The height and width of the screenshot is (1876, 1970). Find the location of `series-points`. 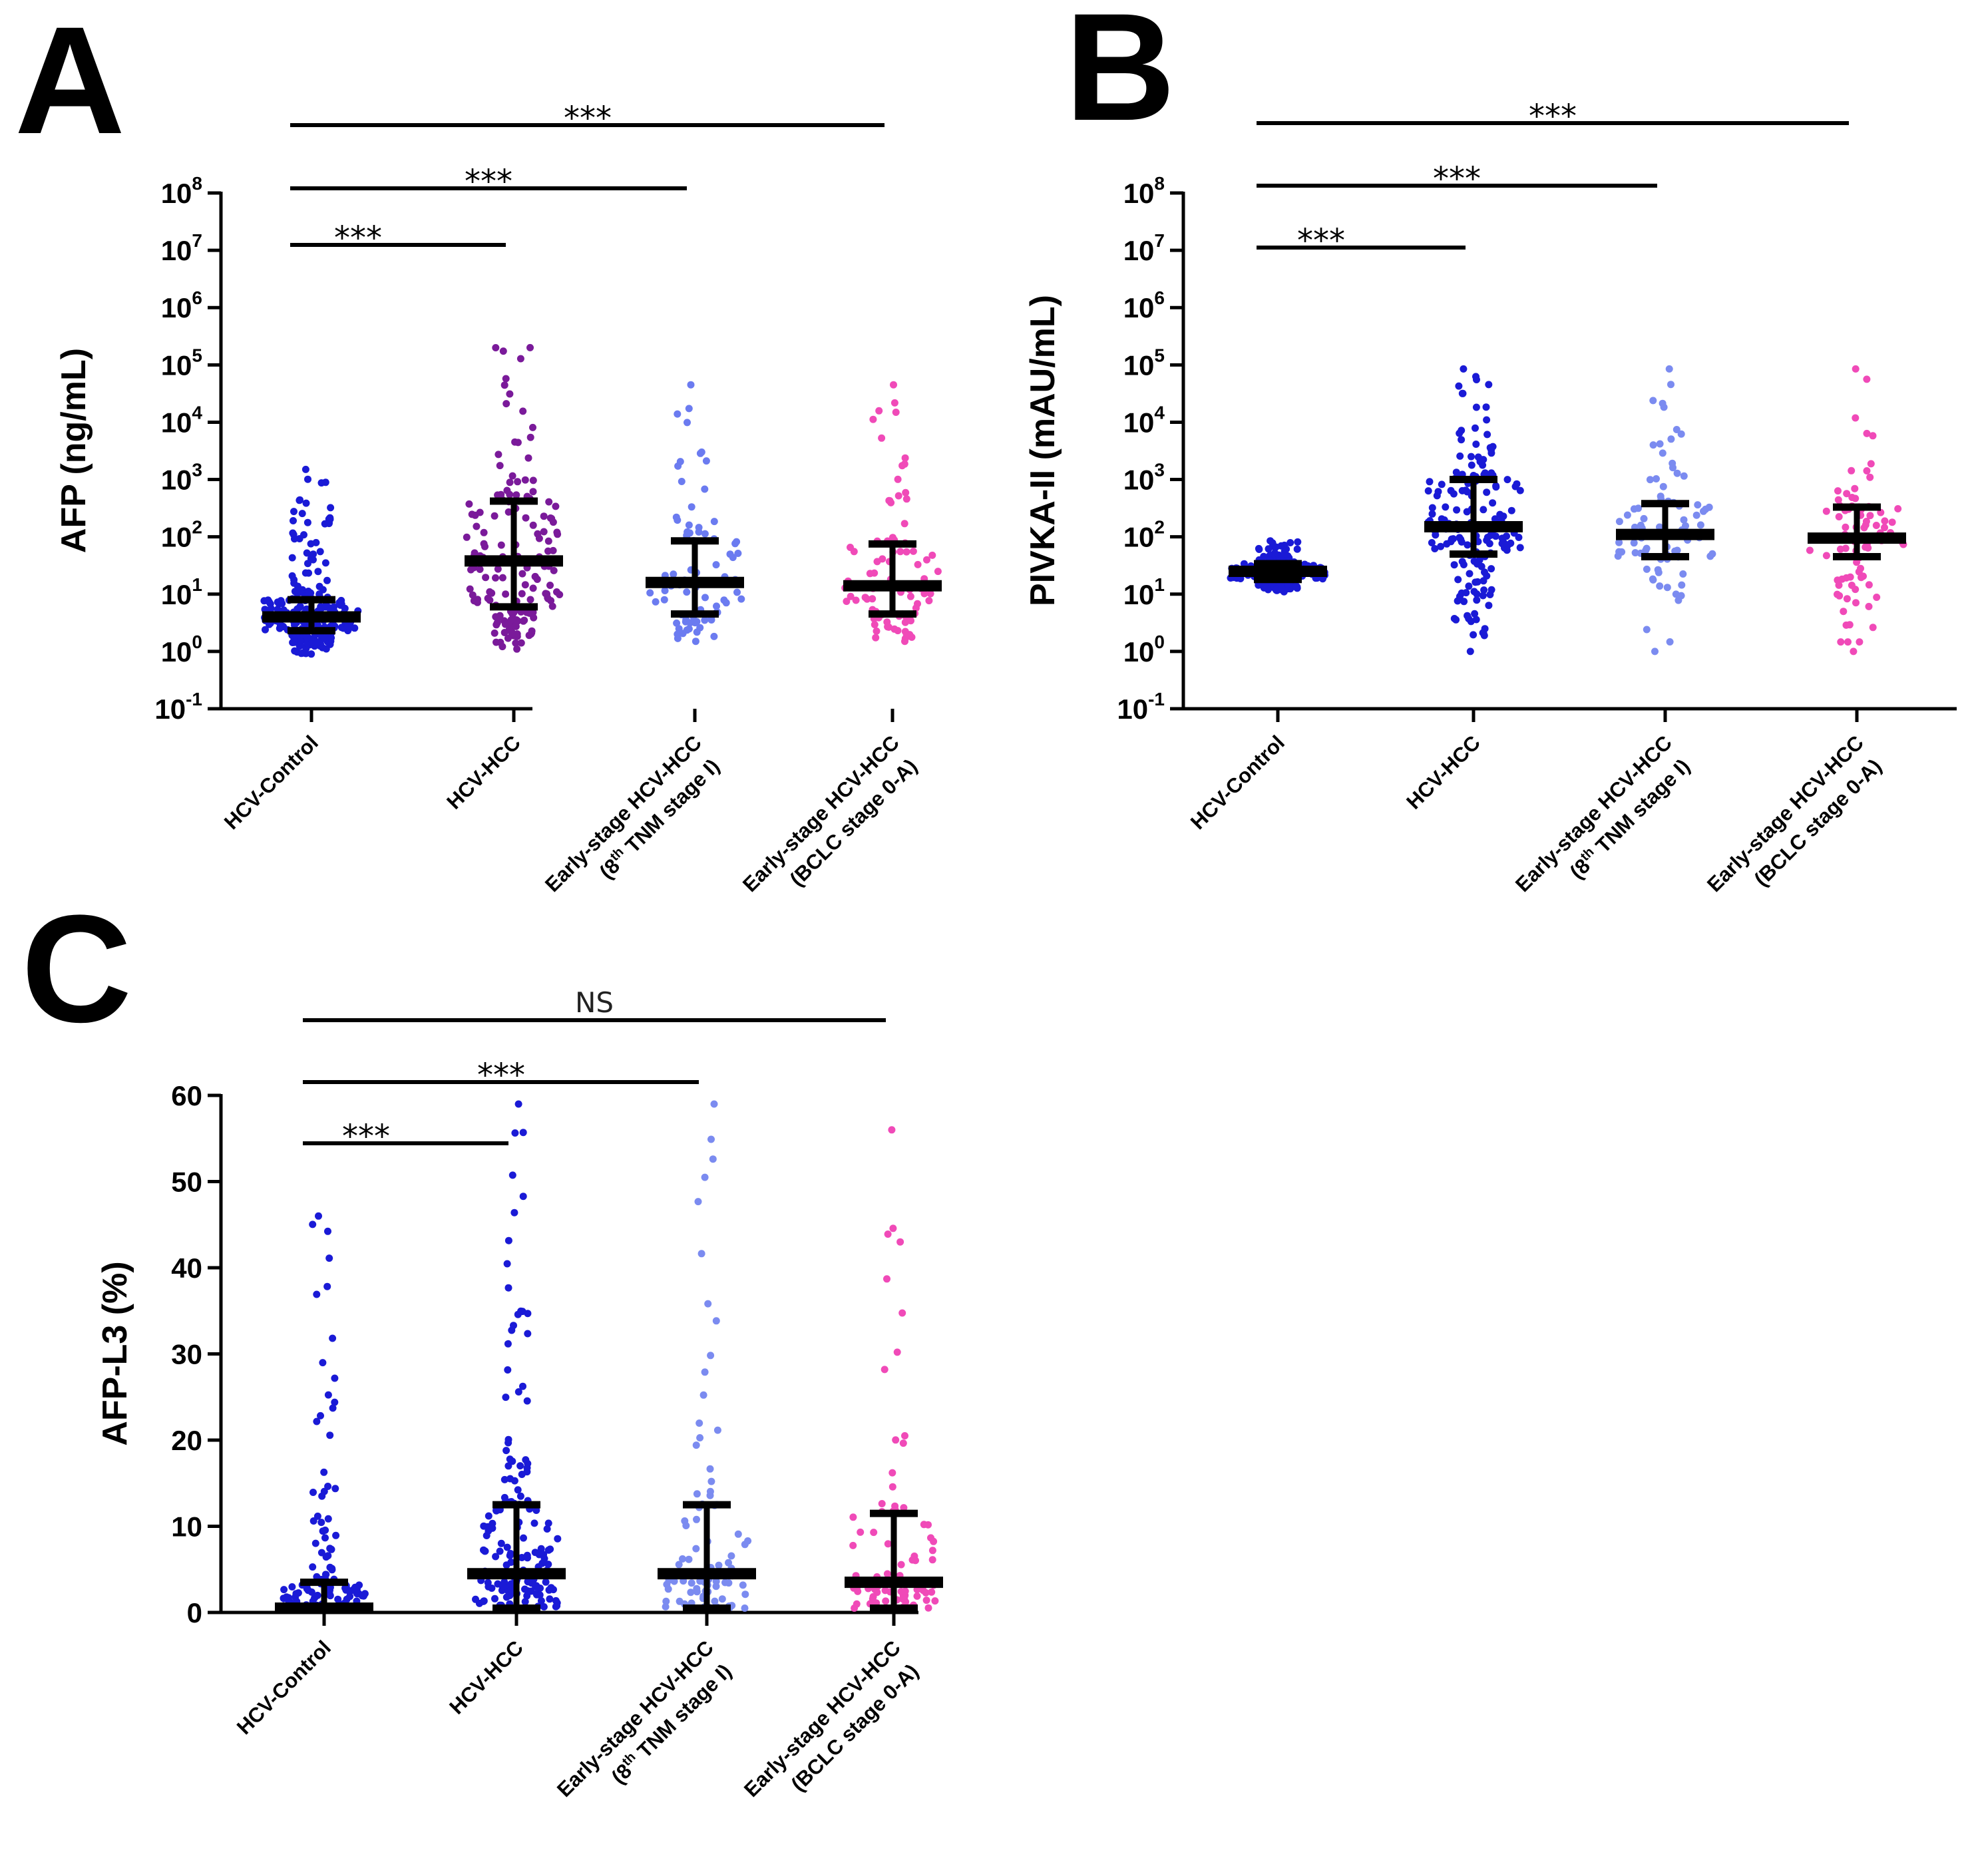

series-points is located at coordinates (325, 1412).